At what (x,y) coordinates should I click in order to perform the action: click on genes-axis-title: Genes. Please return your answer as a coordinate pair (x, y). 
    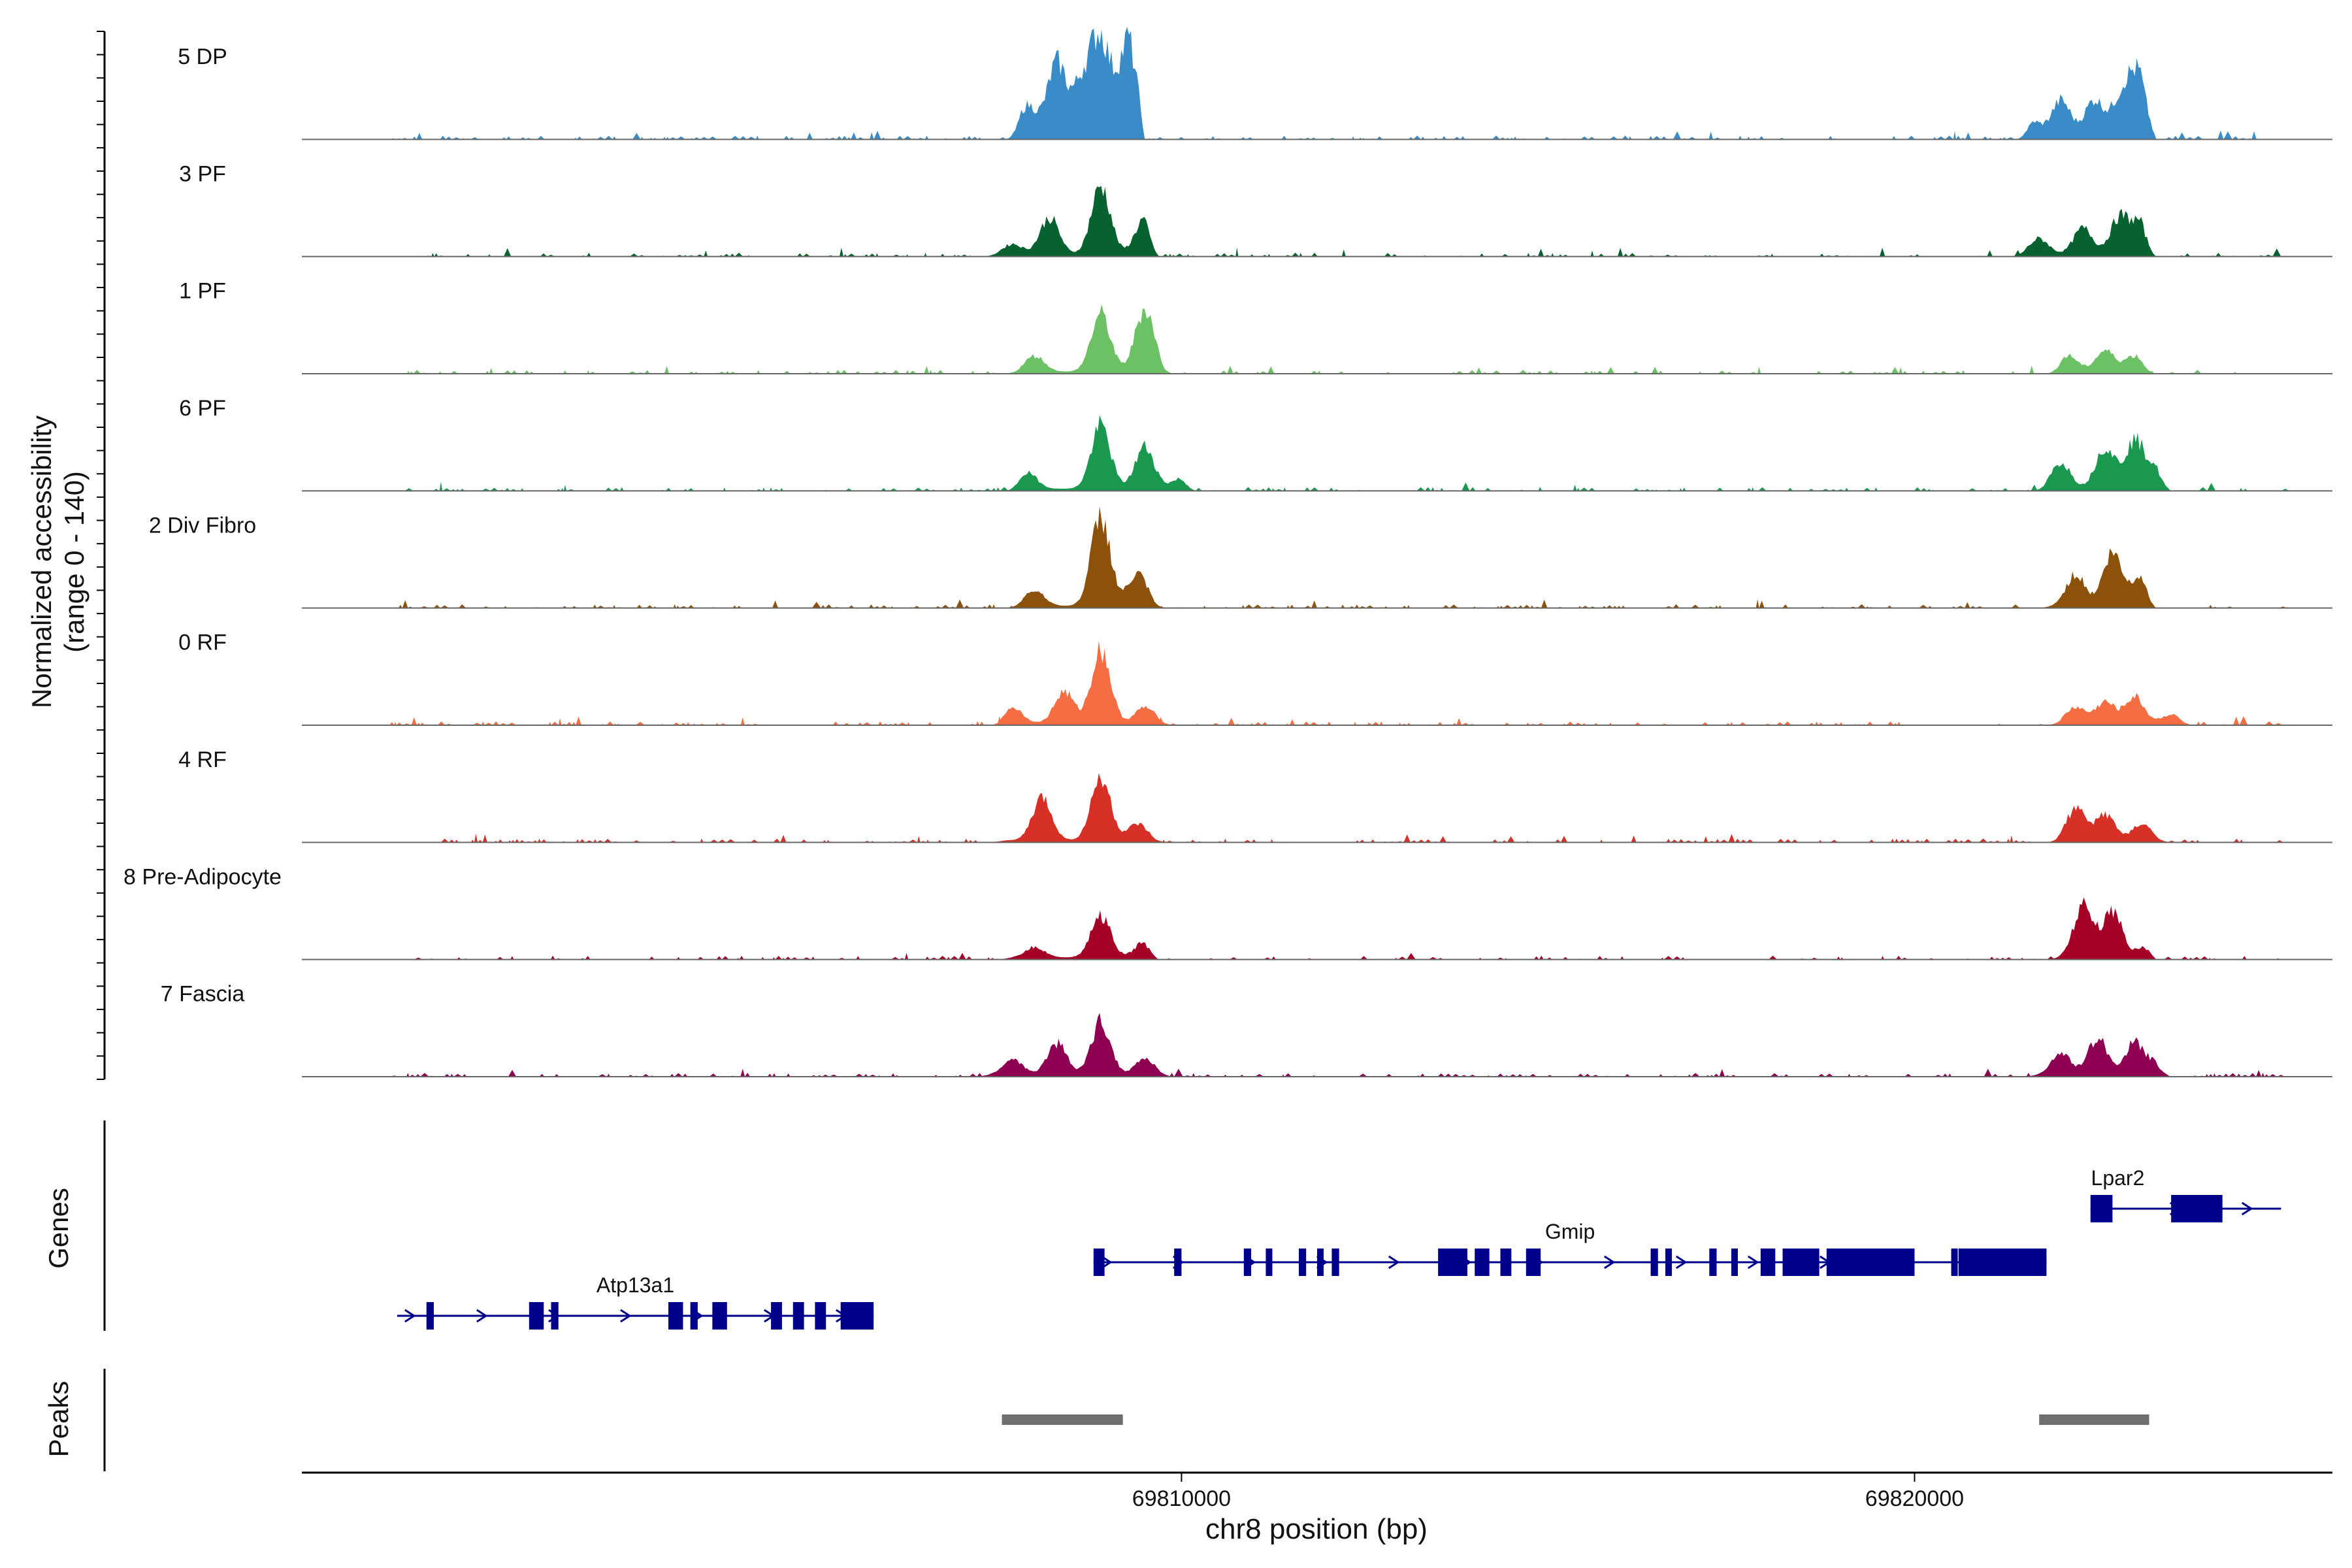
    Looking at the image, I should click on (58, 1228).